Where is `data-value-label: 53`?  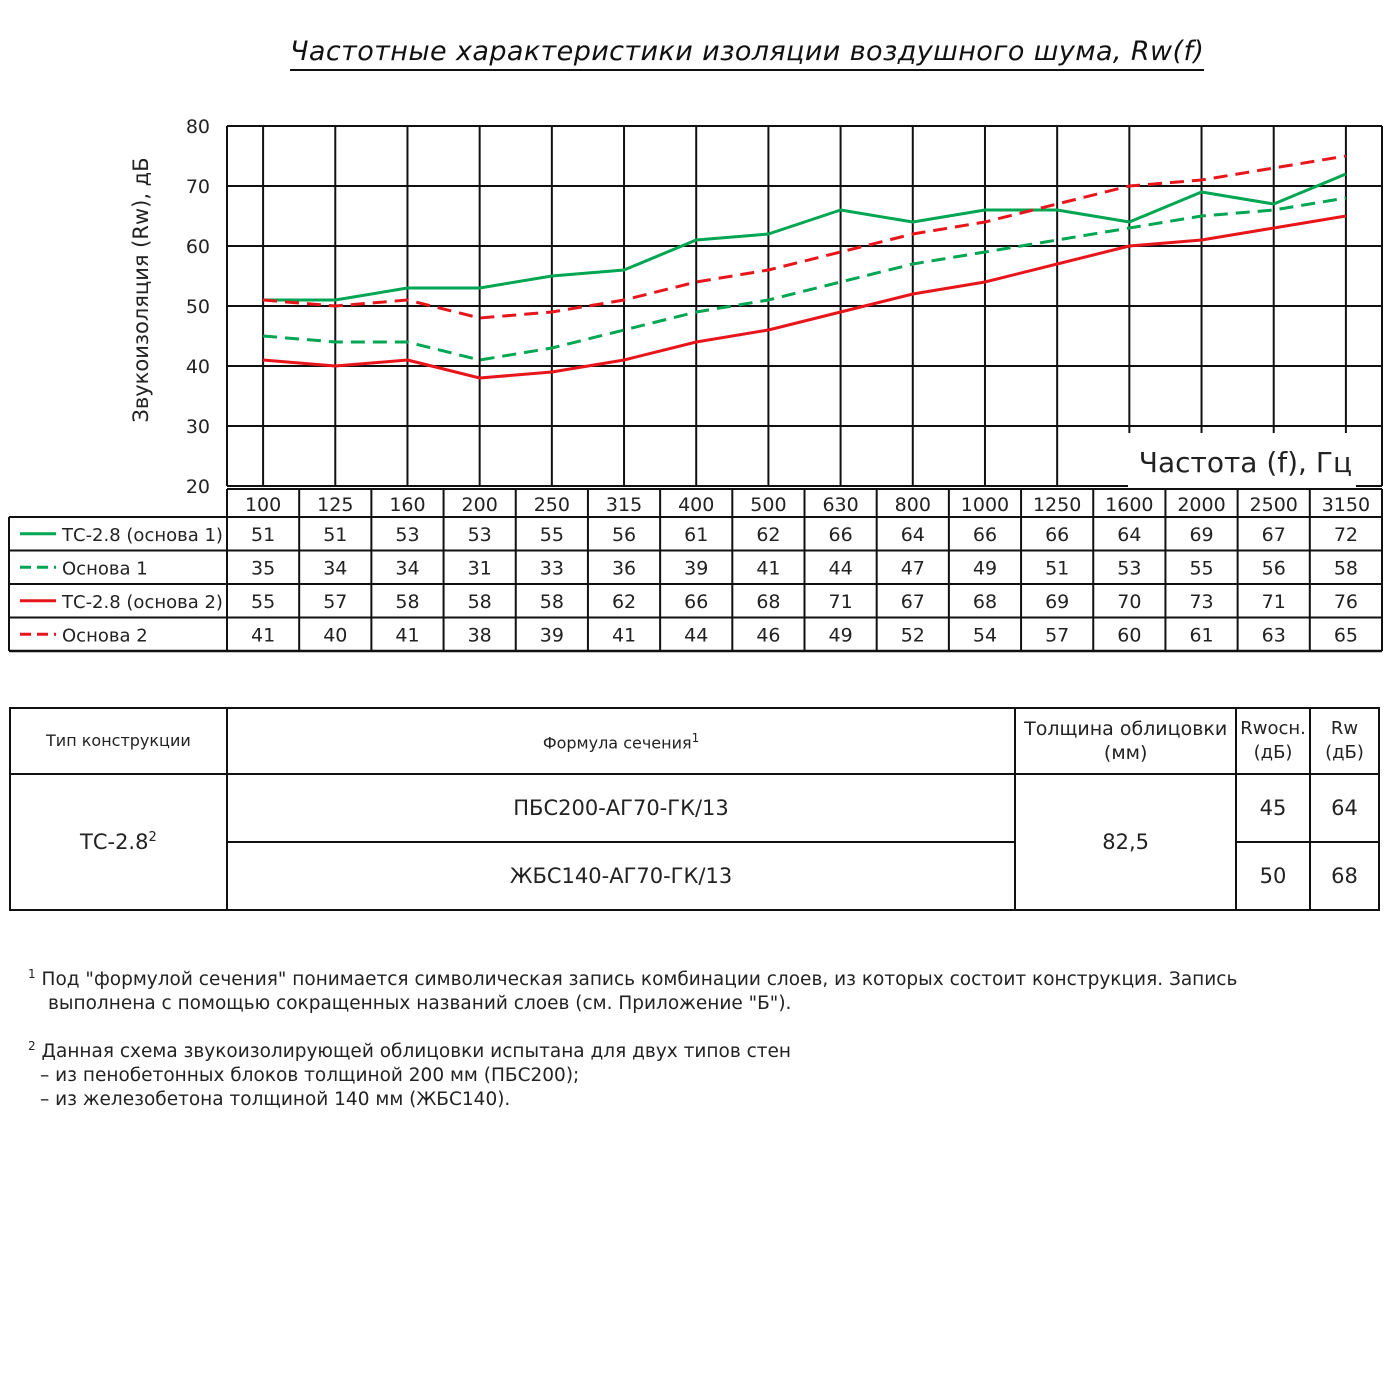
data-value-label: 53 is located at coordinates (480, 535).